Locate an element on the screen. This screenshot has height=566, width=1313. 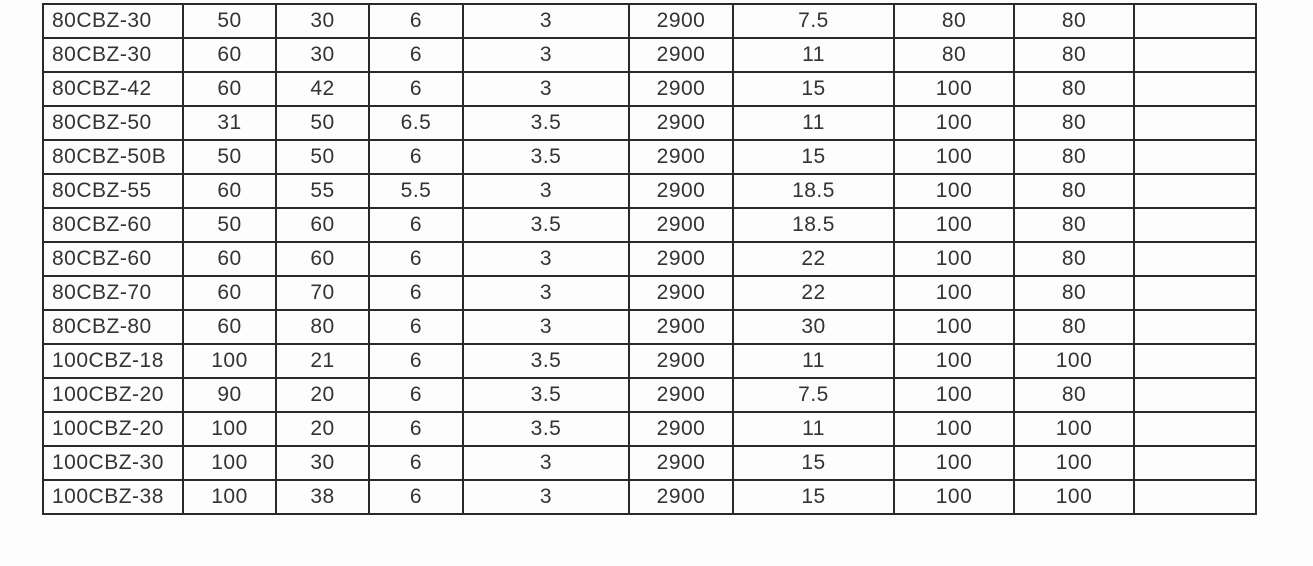
table-row: 80CBZ-50 31 50 6.5 3.5 2900 11 100 80 is located at coordinates (649, 123).